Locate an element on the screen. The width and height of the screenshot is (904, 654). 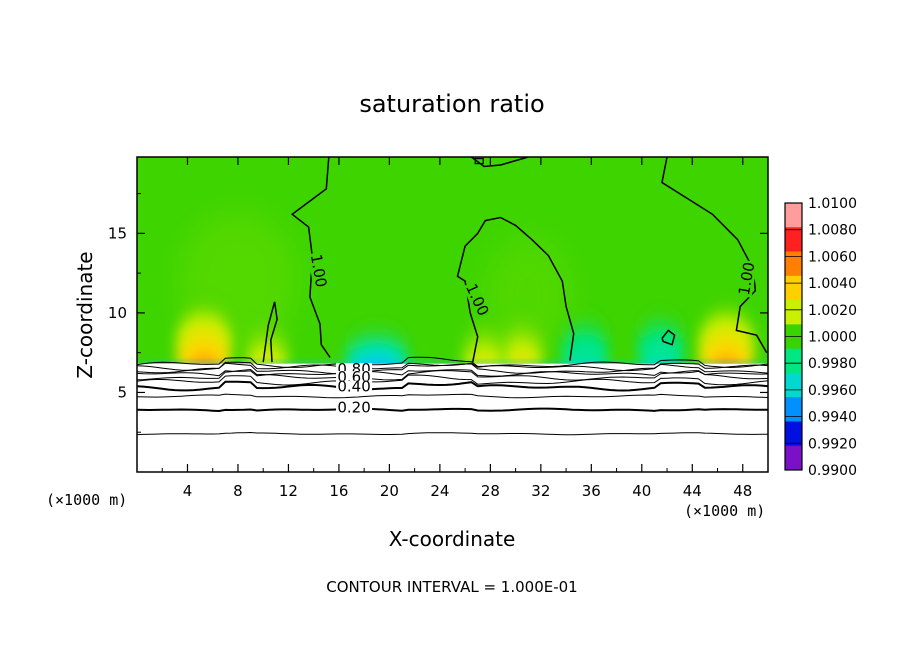
x-axis-label: X-coordinate is located at coordinates (452, 539).